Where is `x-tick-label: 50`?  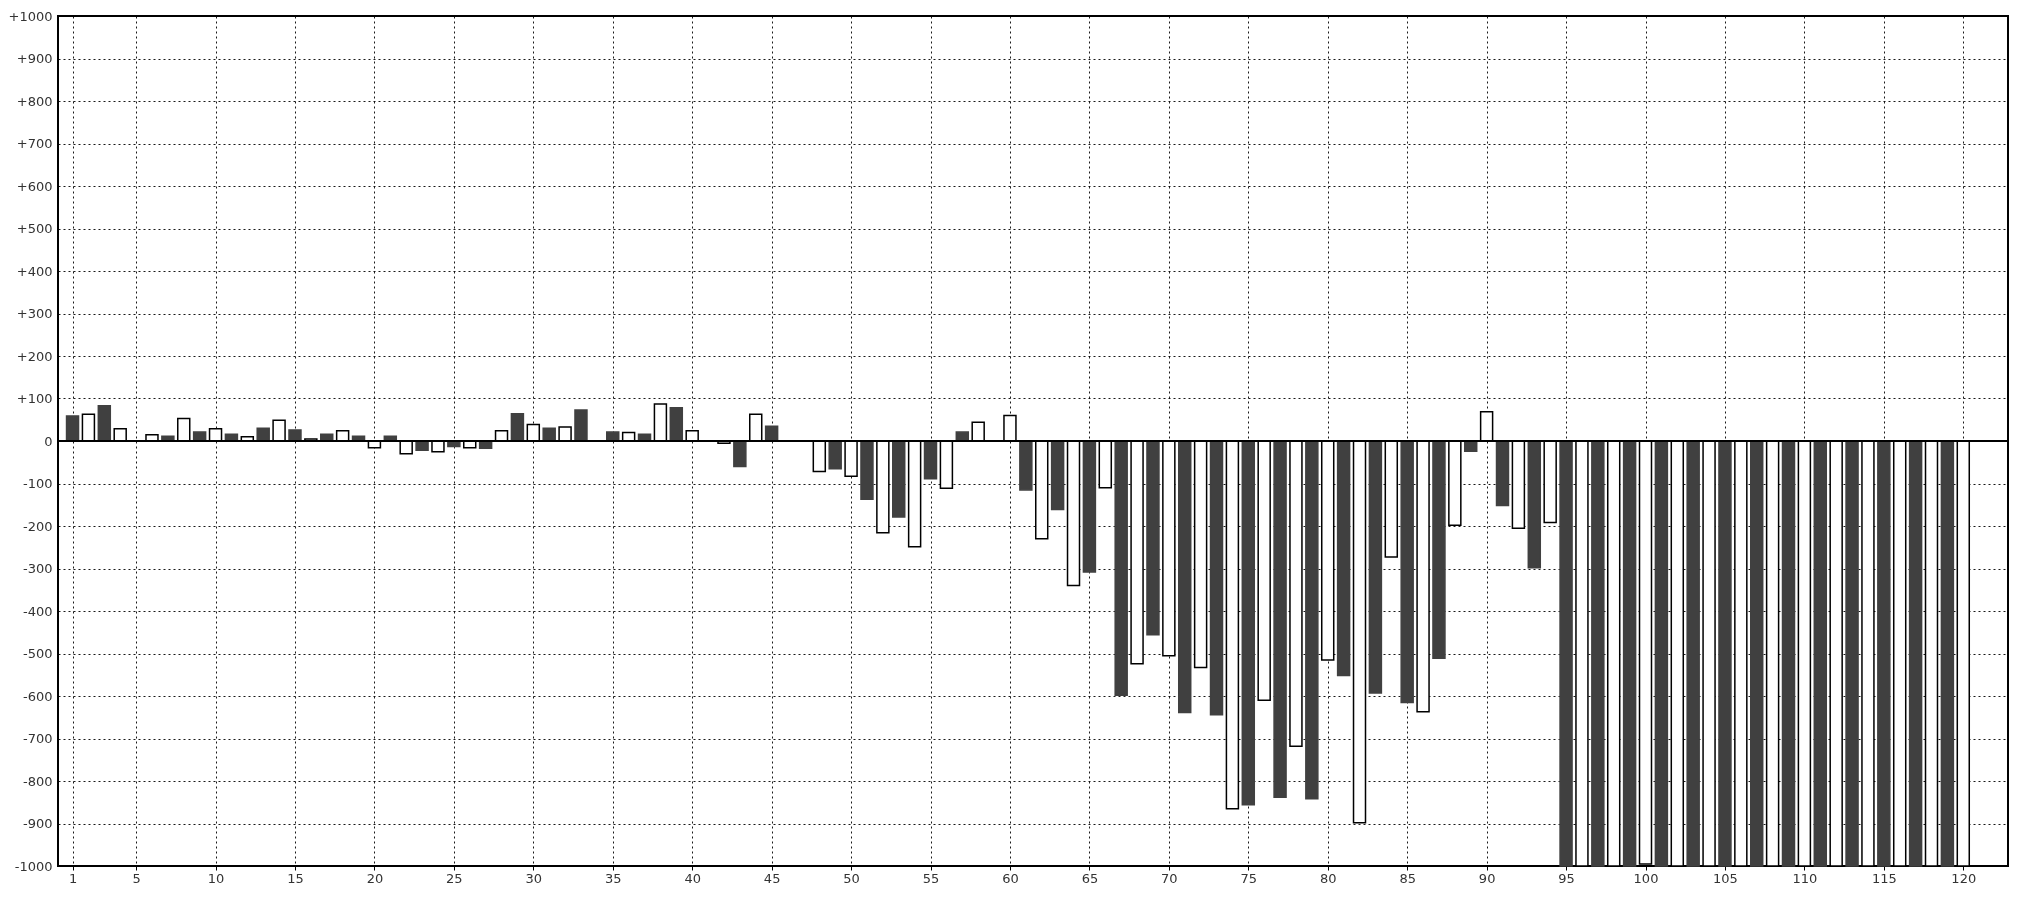
x-tick-label: 50 is located at coordinates (851, 878).